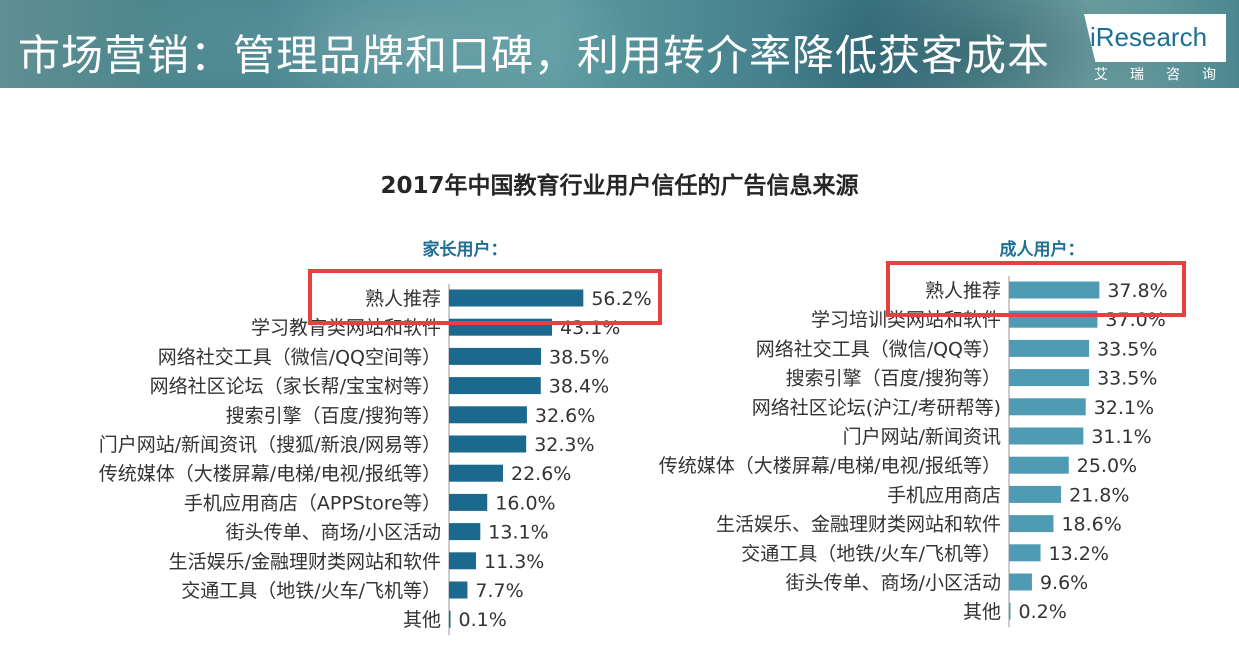  I want to click on logo-chinese-text: 艾瑞咨询, so click(1166, 75).